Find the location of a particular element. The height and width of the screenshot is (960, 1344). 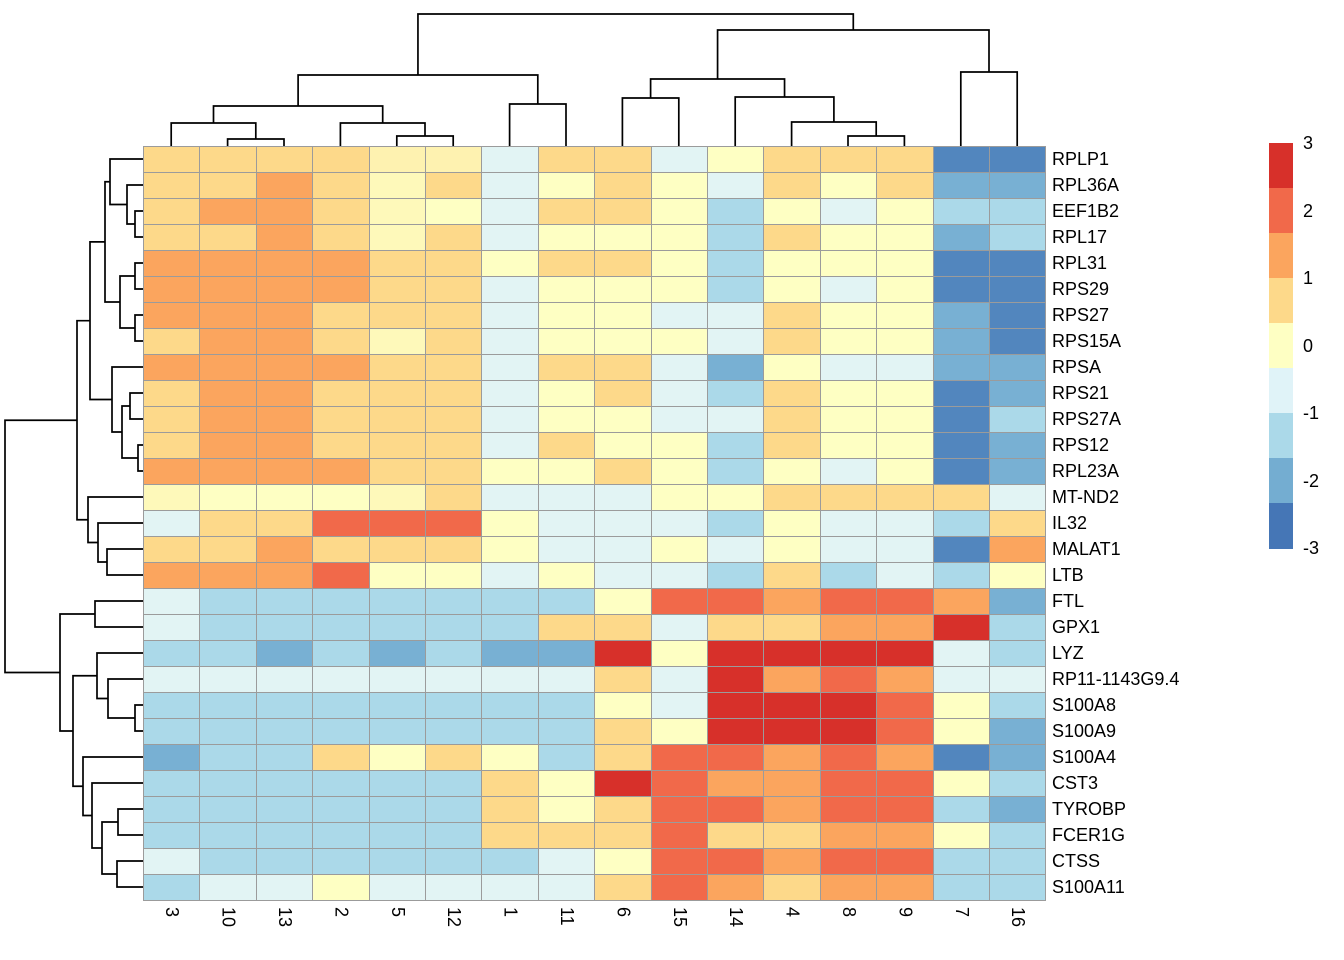

column-label: 6 is located at coordinates (623, 912).